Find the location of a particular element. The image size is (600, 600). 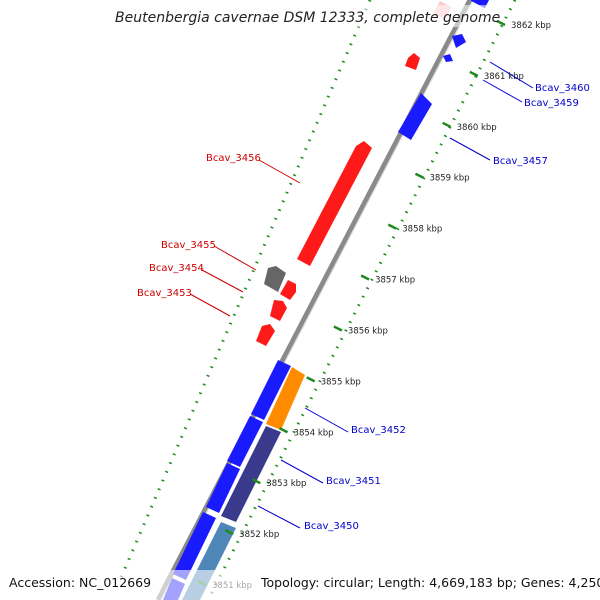

label-bcav-3459: Bcav_3459 is located at coordinates (551, 103).